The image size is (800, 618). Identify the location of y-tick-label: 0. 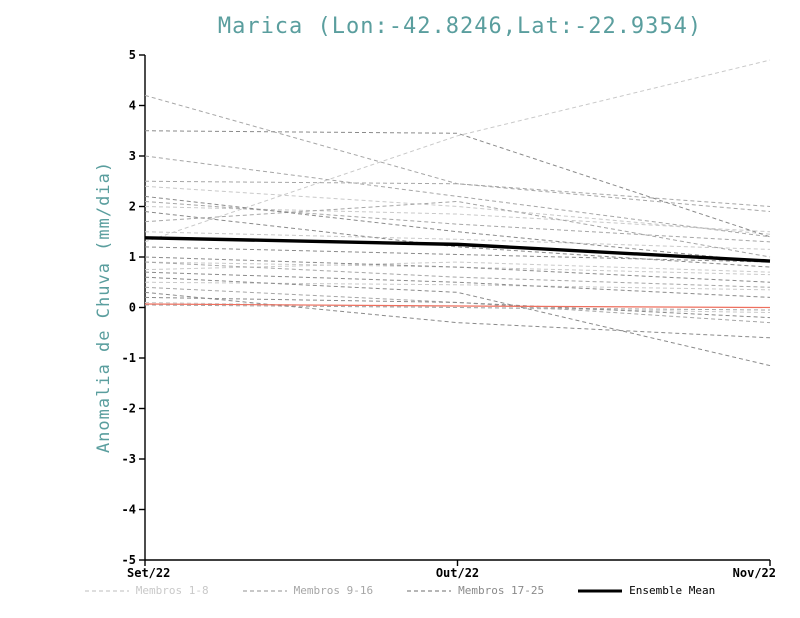
(132, 308).